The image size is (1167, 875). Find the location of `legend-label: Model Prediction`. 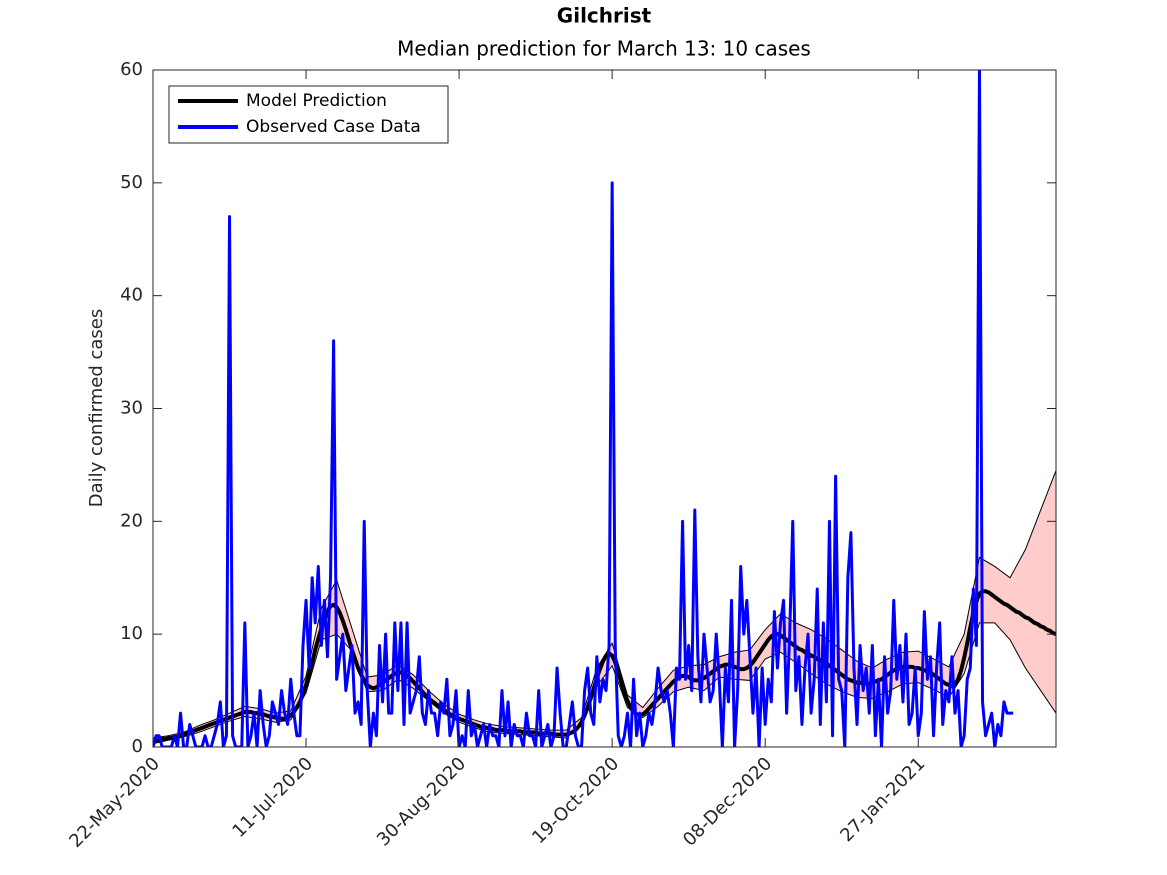

legend-label: Model Prediction is located at coordinates (316, 101).